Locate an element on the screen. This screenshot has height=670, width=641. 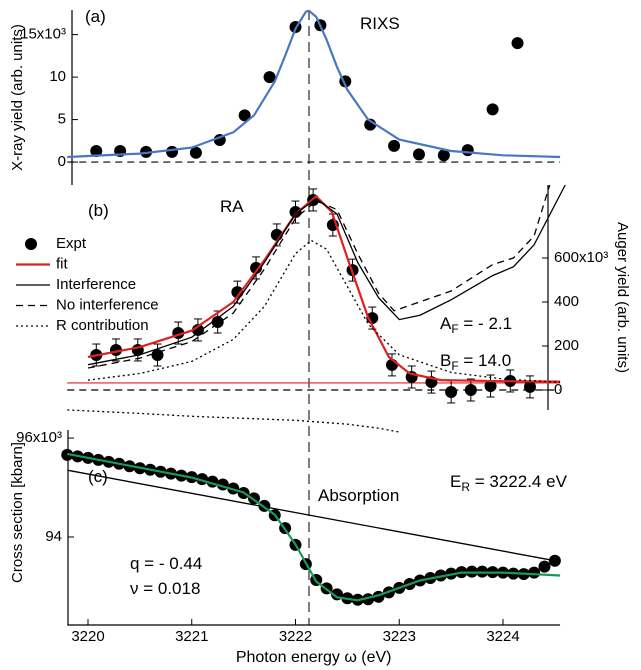
annotation-subscript: R is located at coordinates (465, 487).